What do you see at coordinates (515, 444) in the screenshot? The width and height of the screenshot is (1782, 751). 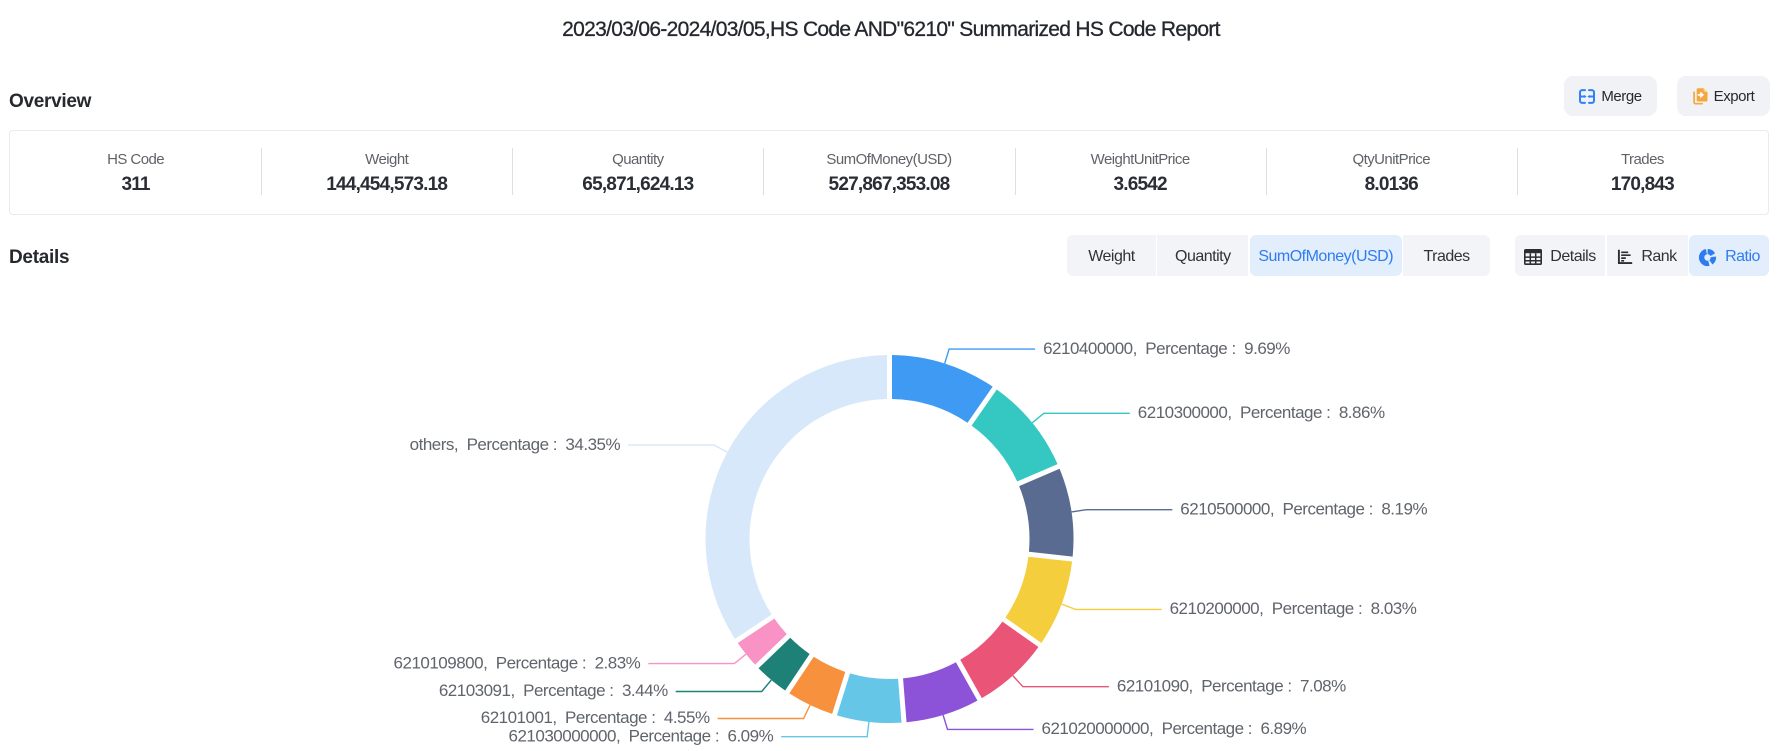 I see `svg-text: others, Percentage : 34.35%` at bounding box center [515, 444].